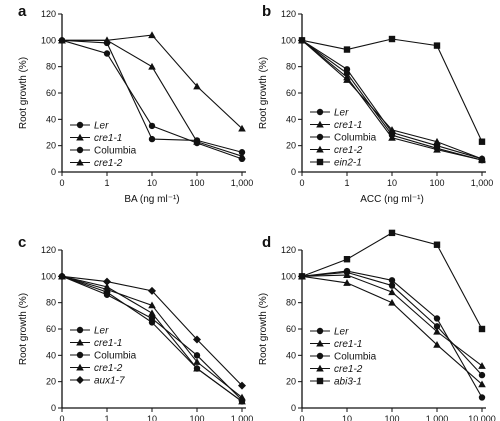  What do you see at coordinates (22, 242) in the screenshot?
I see `panel-letter: c` at bounding box center [22, 242].